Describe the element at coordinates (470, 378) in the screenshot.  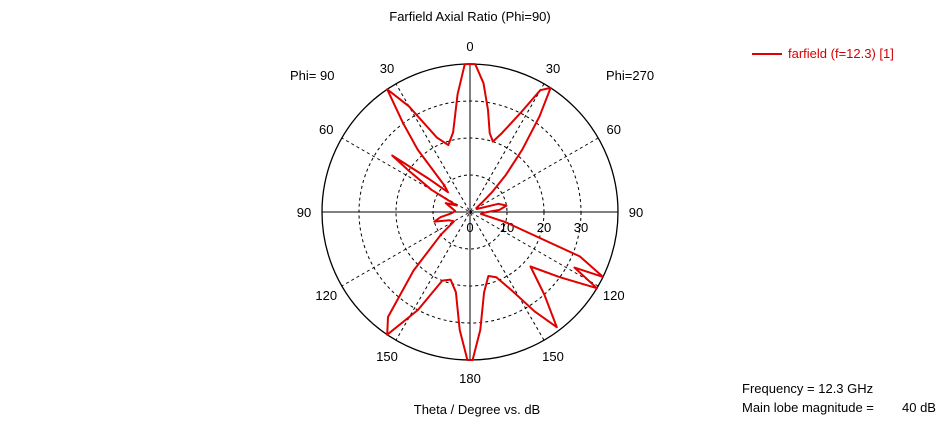
I see `angle-tick-label: 180` at that location.